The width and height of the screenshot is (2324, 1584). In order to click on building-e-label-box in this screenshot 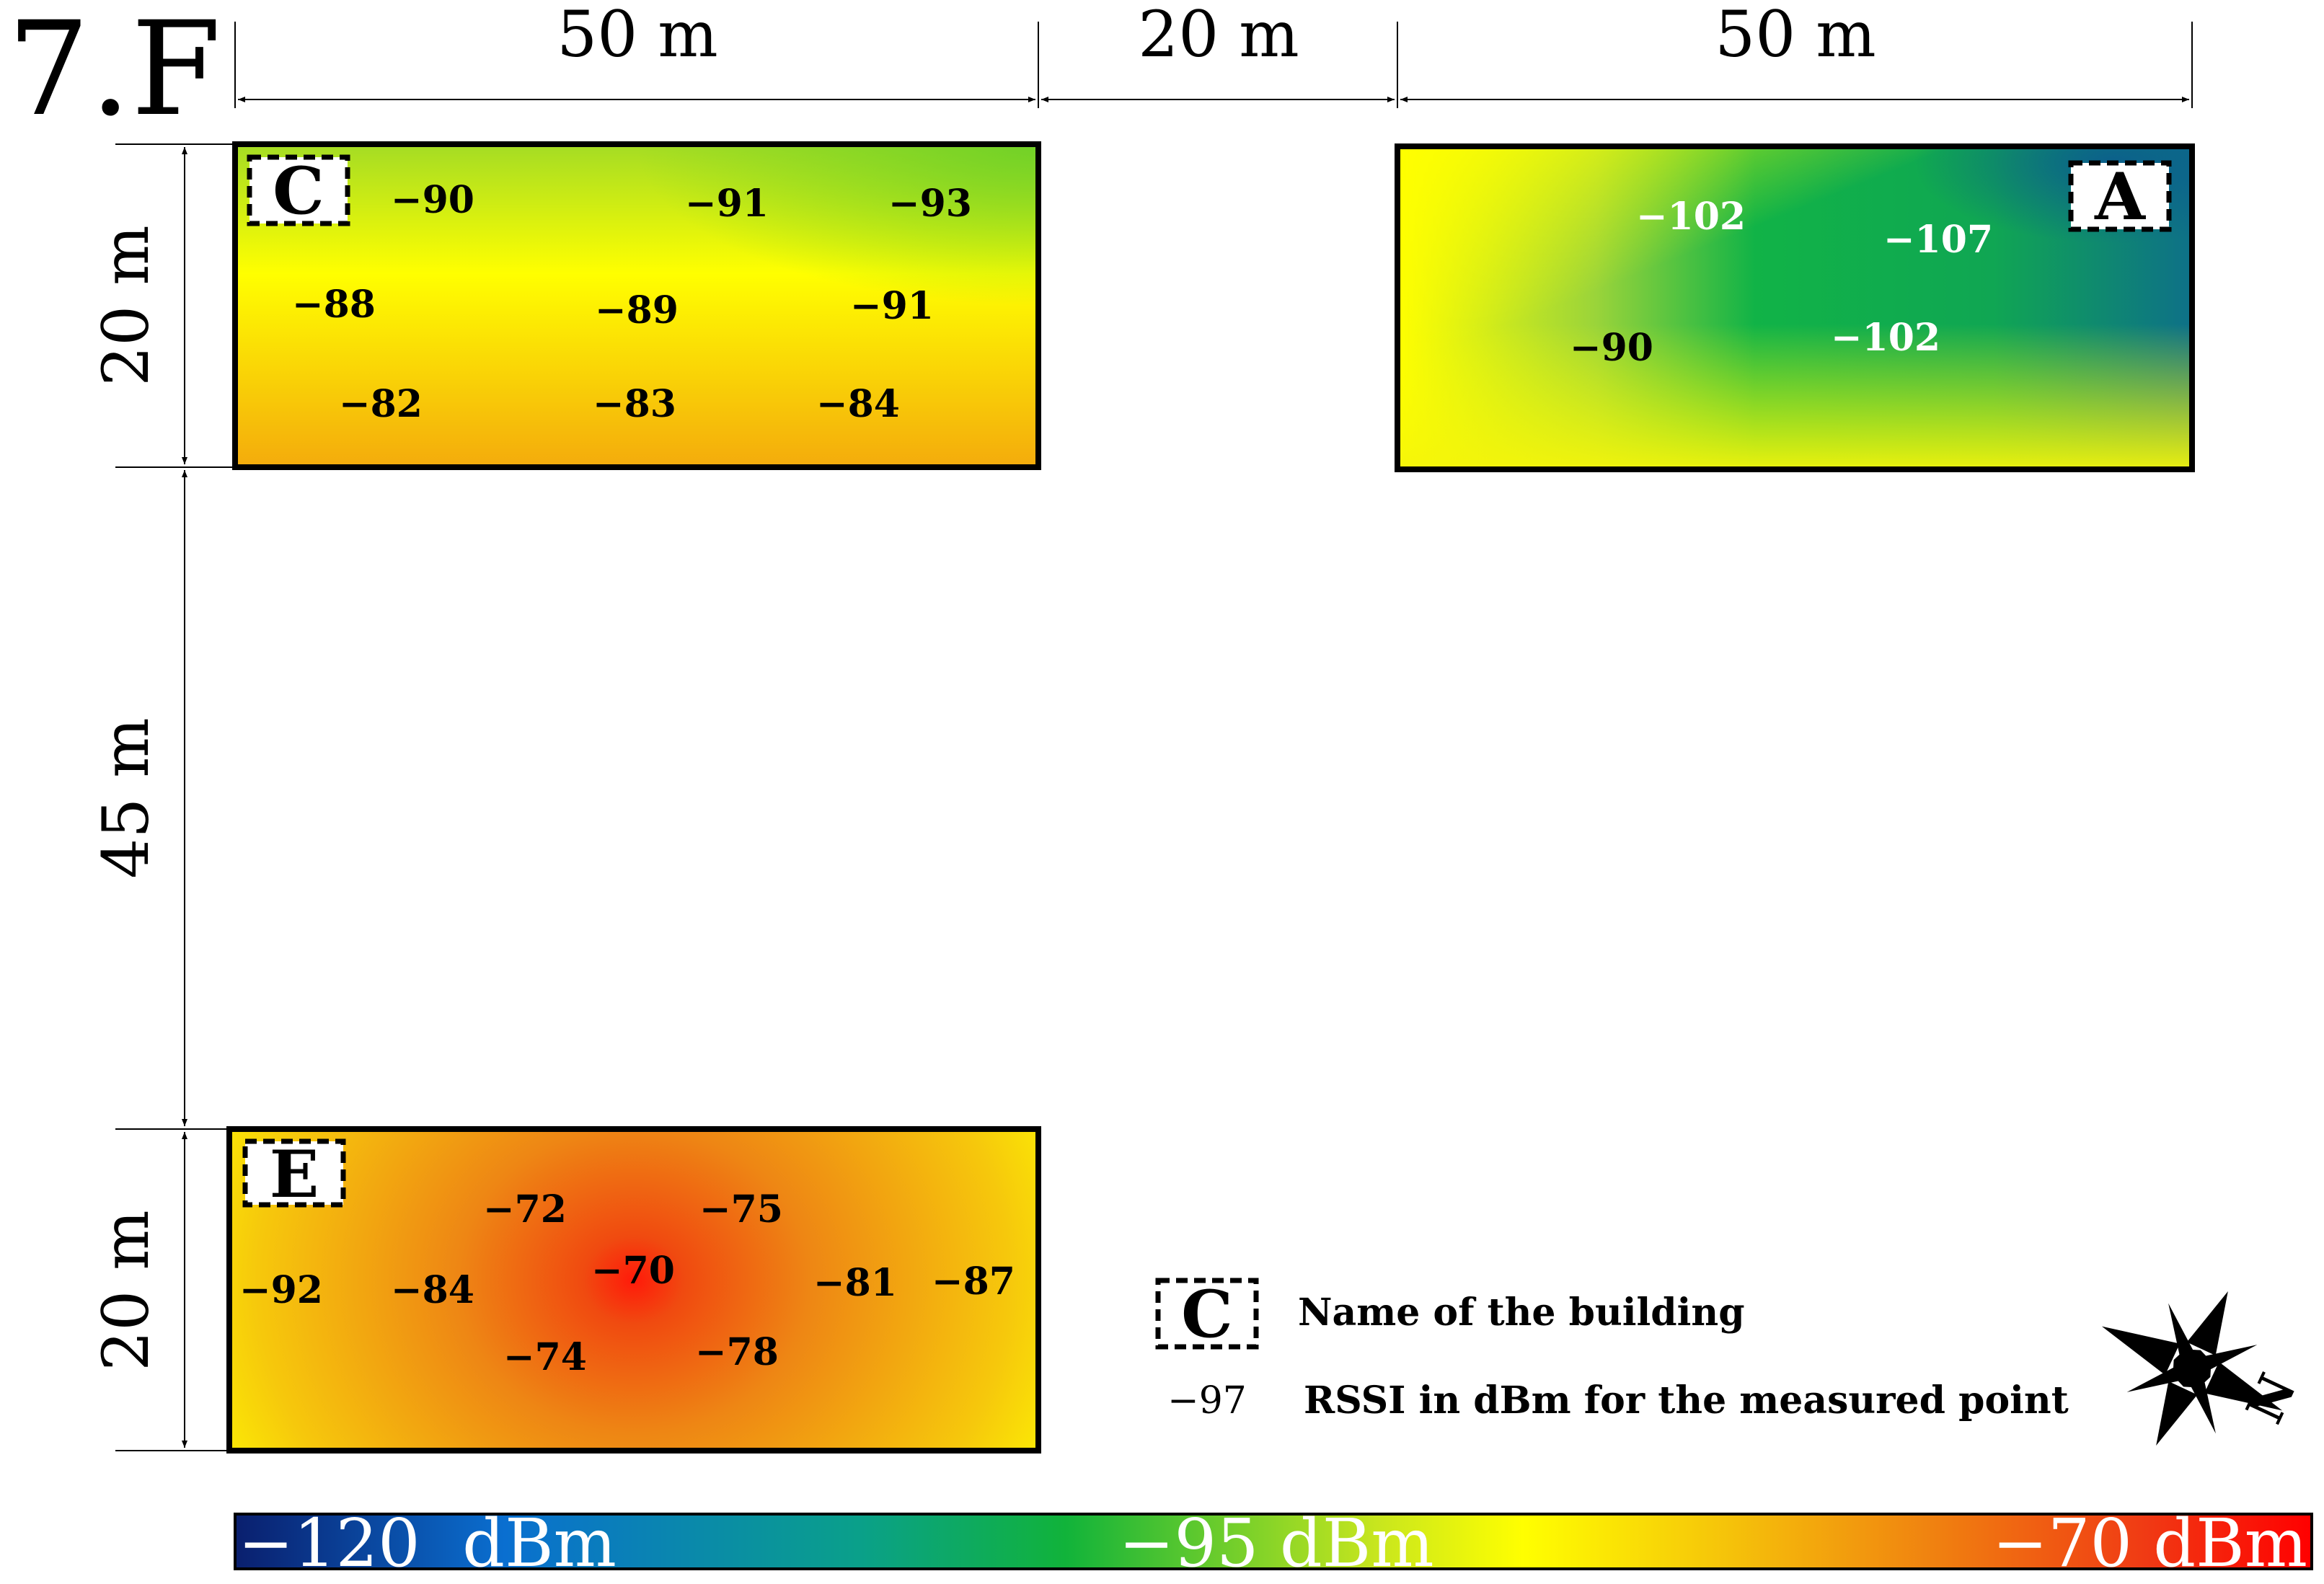, I will do `click(294, 1173)`.